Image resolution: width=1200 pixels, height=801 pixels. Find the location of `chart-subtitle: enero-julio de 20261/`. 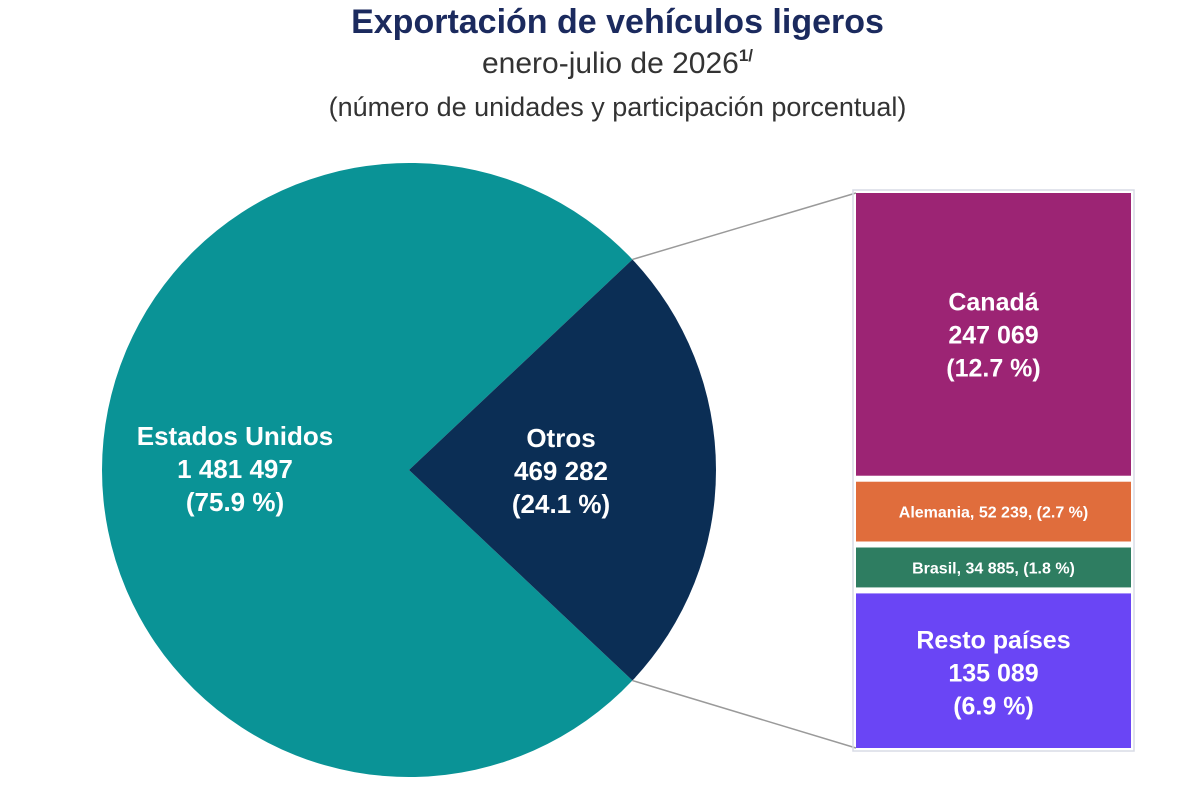

chart-subtitle: enero-julio de 20261/ is located at coordinates (600, 64).